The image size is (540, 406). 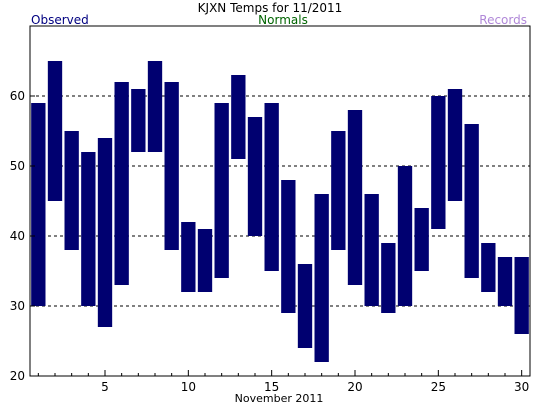 I want to click on y-tick-label-20: 20, so click(x=17, y=376).